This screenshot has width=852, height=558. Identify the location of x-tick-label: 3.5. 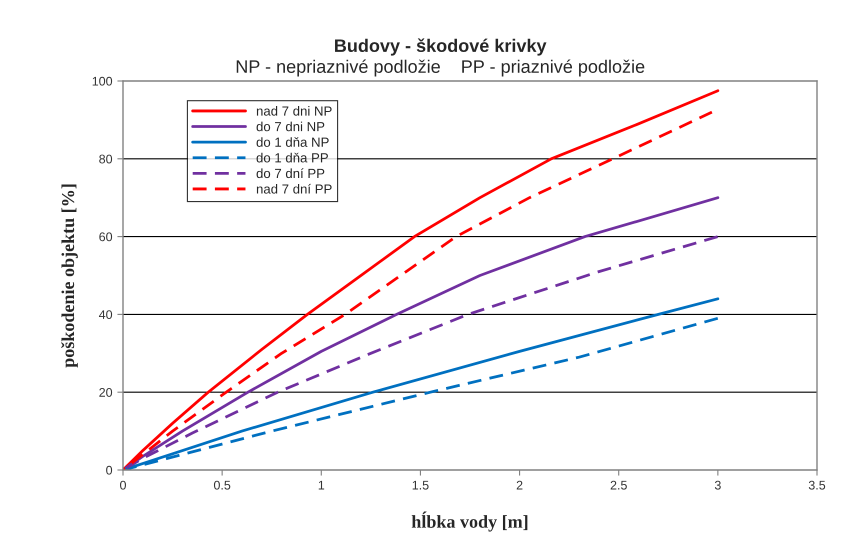
(817, 485).